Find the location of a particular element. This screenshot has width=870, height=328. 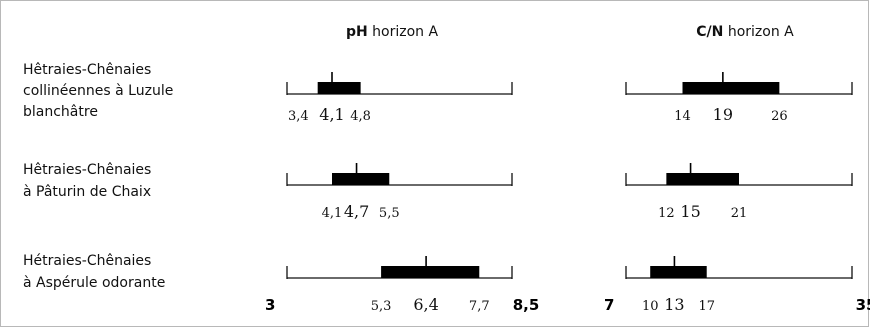

ph-row-1-max-label: 4,8 is located at coordinates (360, 116).